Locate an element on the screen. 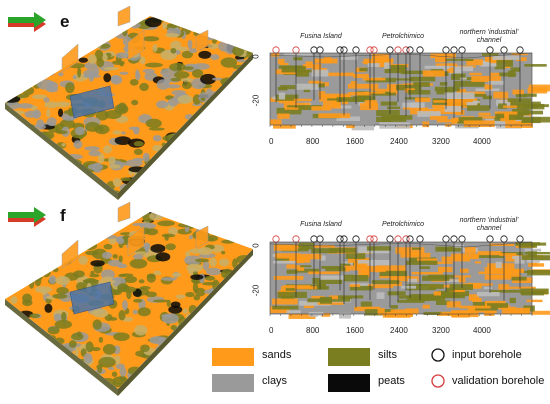  legend-swatch-silts is located at coordinates (349, 357).